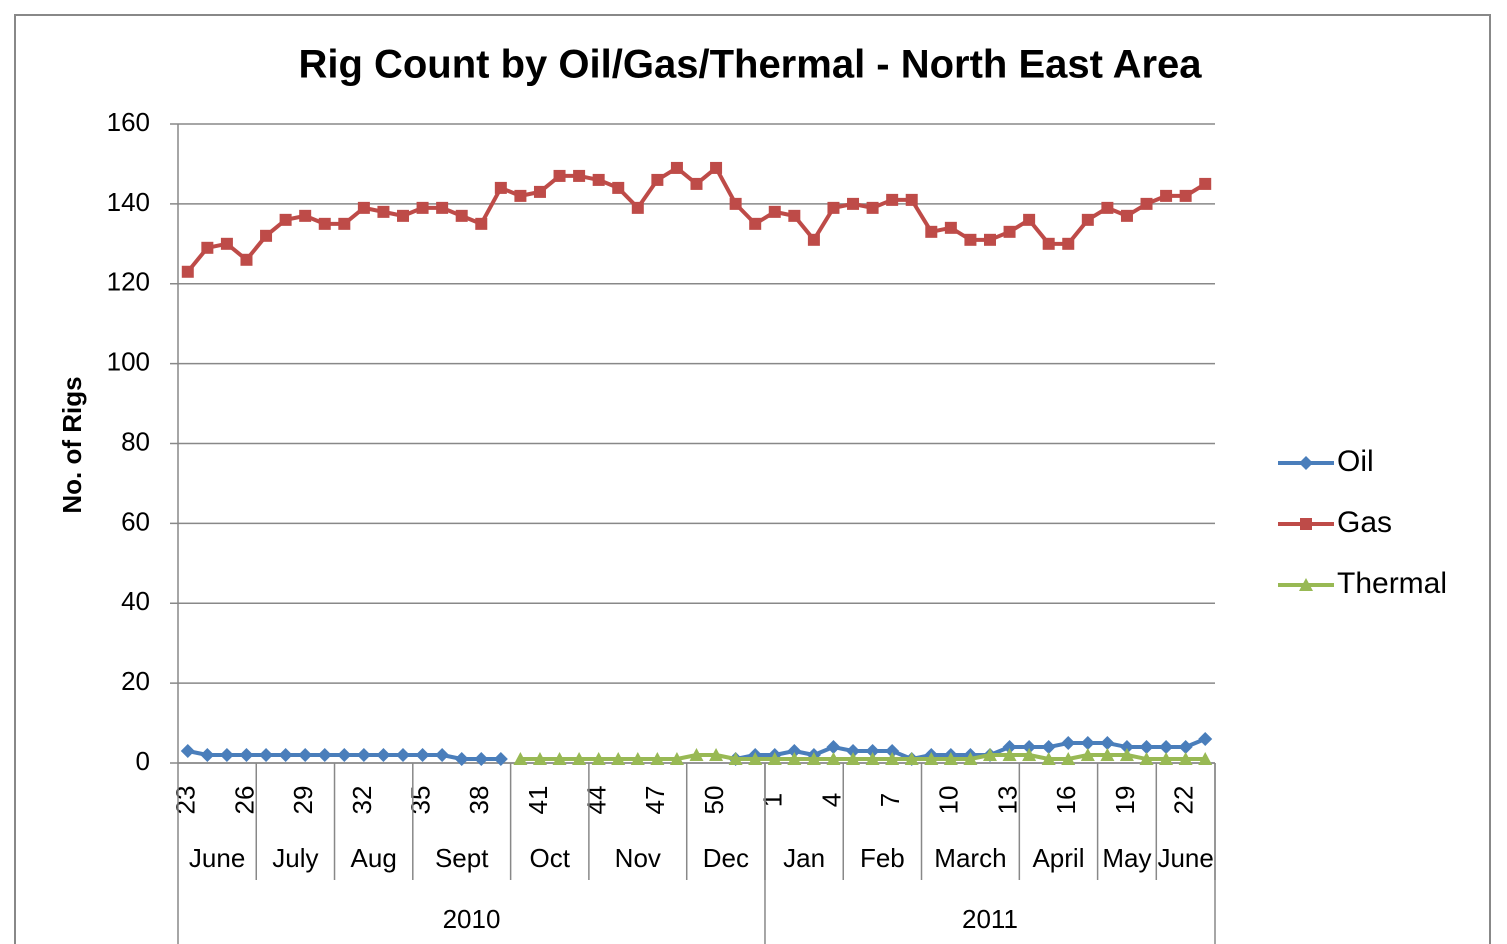  Describe the element at coordinates (726, 858) in the screenshot. I see `month-label: Dec` at that location.